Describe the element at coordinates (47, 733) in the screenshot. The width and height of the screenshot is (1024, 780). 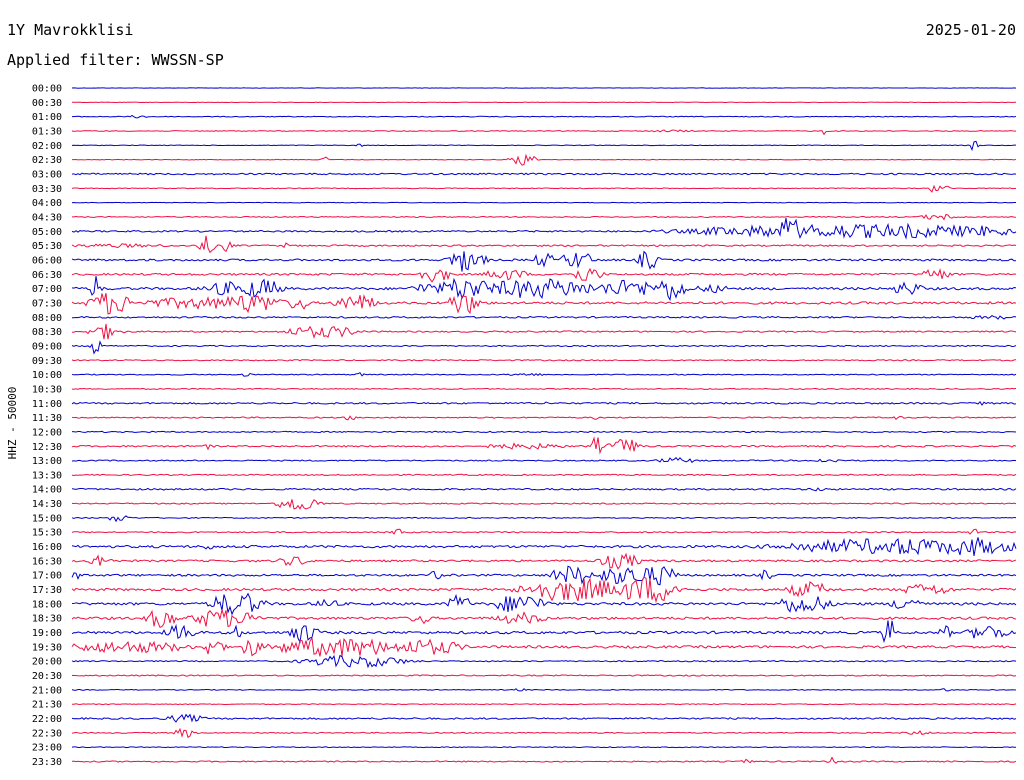
I see `row-time-label: 22:30` at that location.